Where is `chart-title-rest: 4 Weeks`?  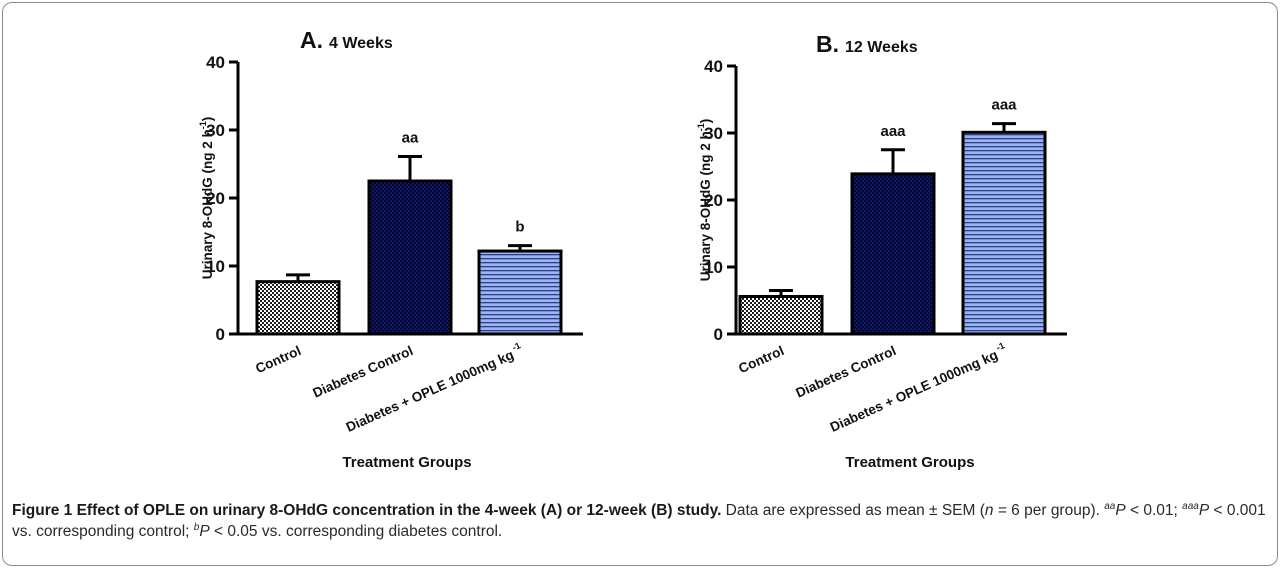 chart-title-rest: 4 Weeks is located at coordinates (361, 43).